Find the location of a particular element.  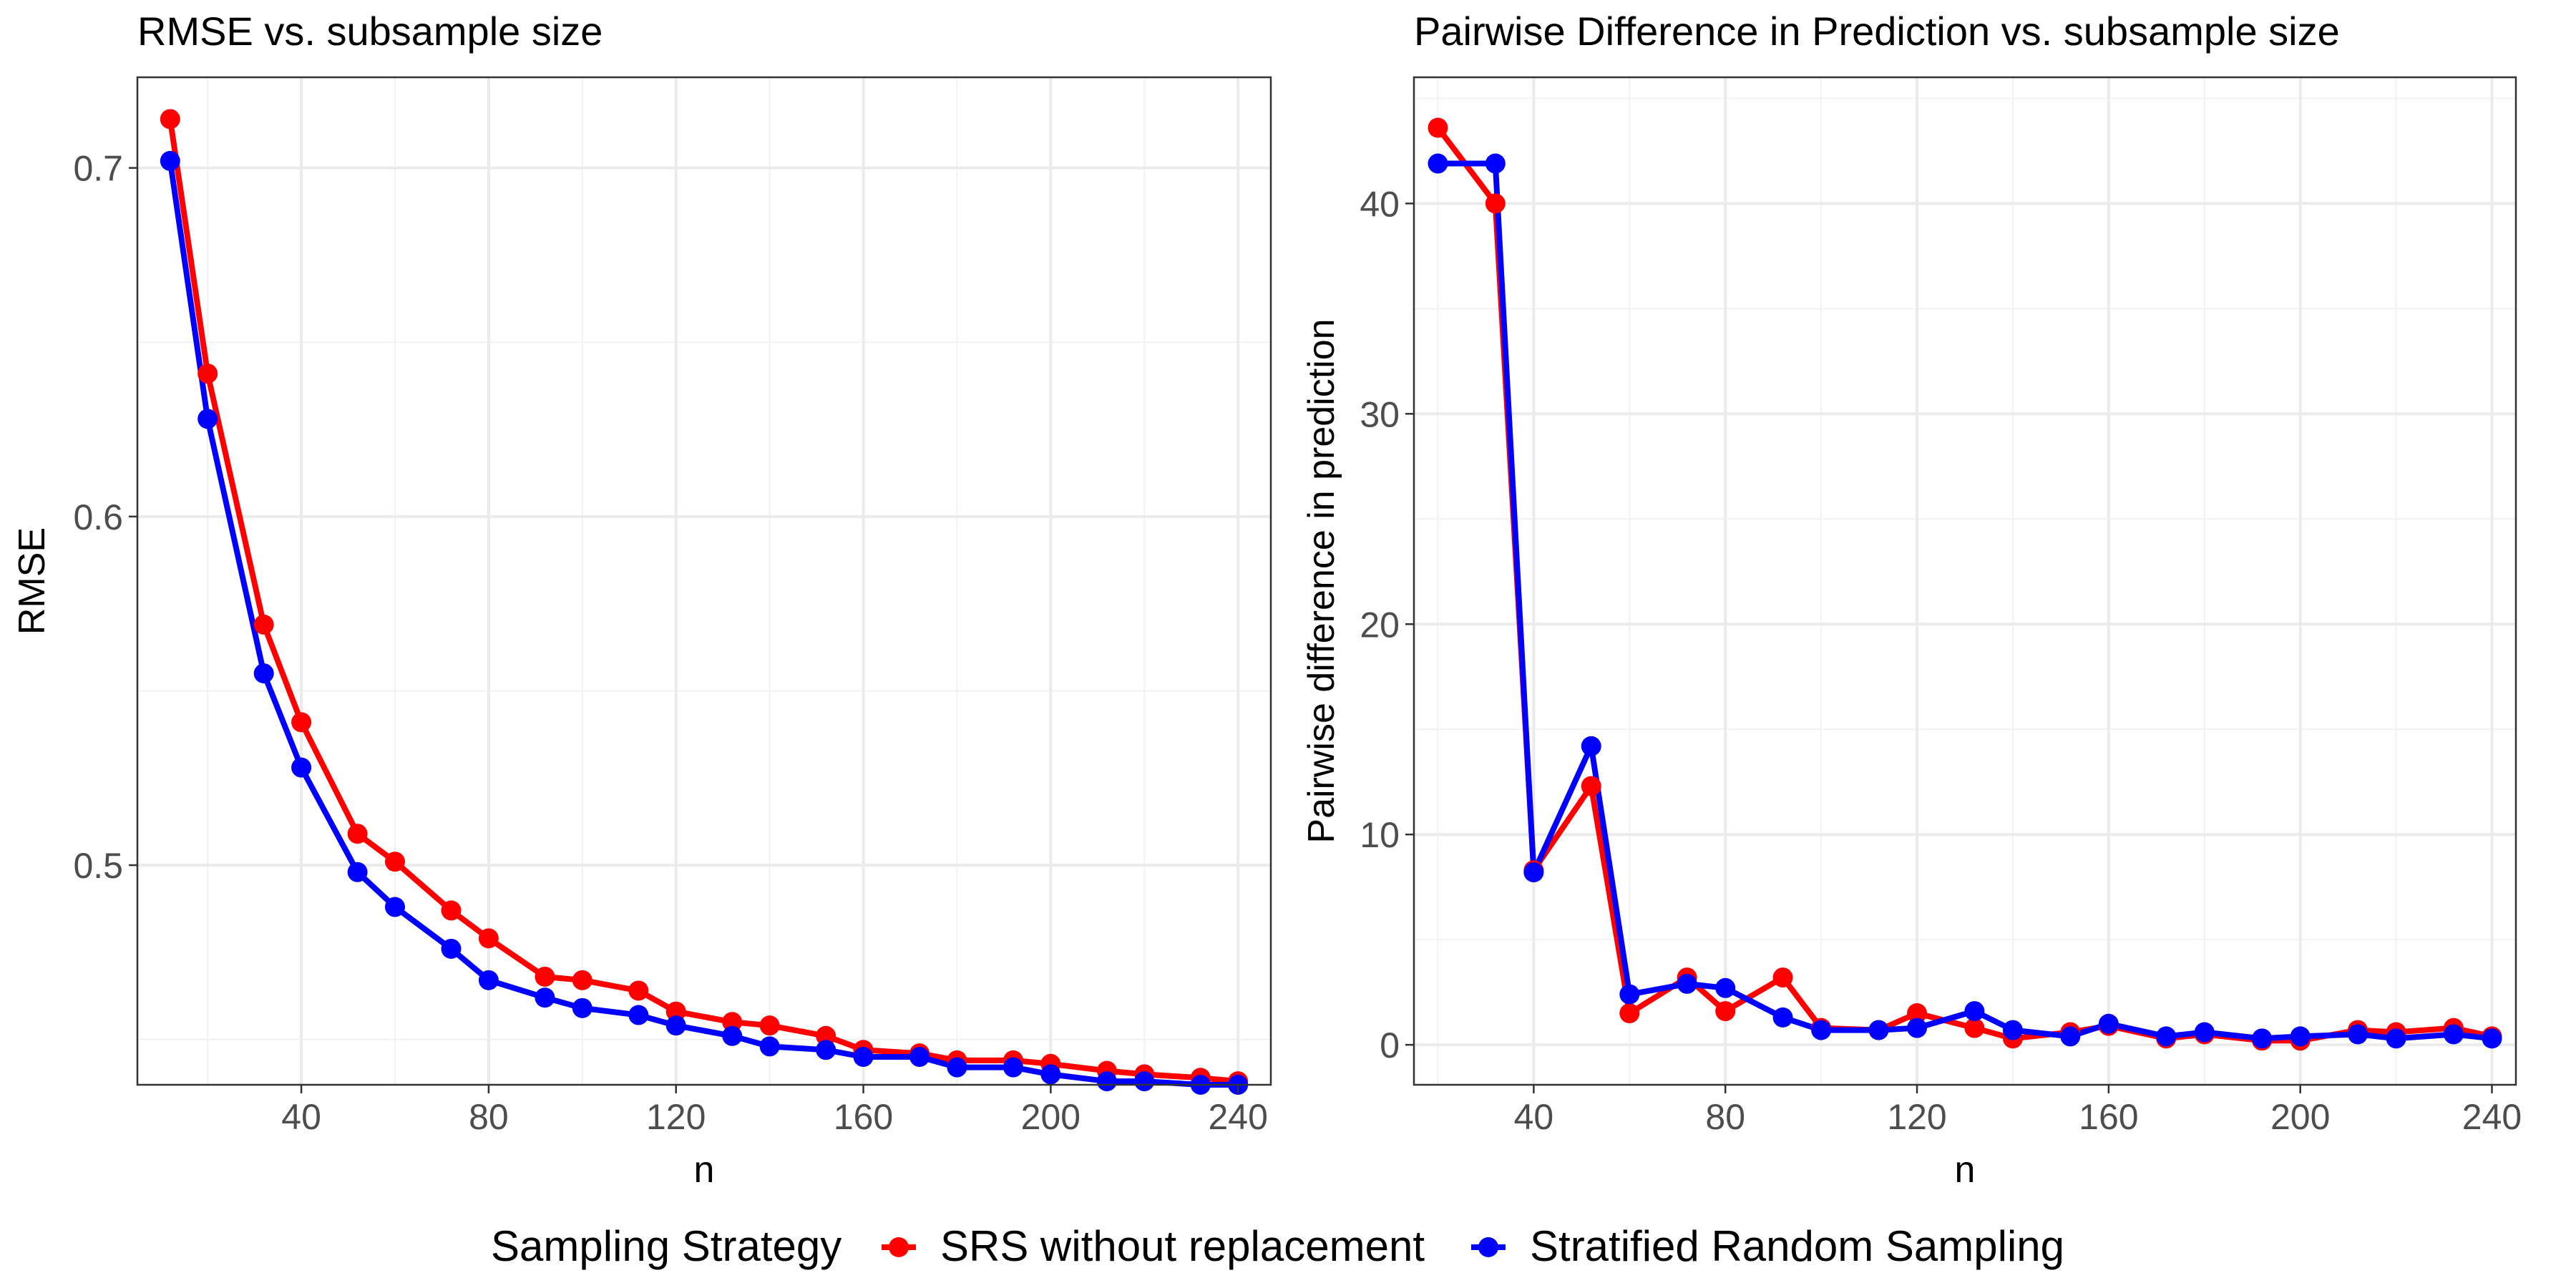

panel-rmse-x-tick-label: 40 is located at coordinates (301, 1117).